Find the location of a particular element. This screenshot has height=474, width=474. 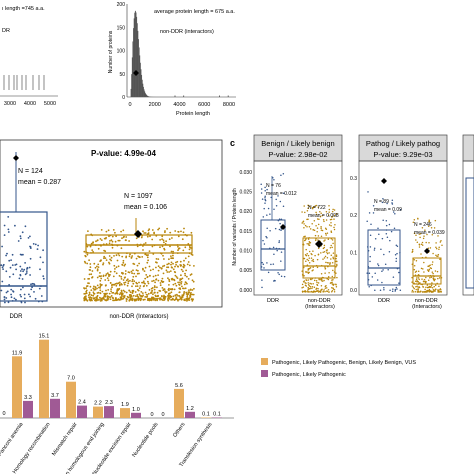

histogram-x-tick: 4000 is located at coordinates (179, 105).